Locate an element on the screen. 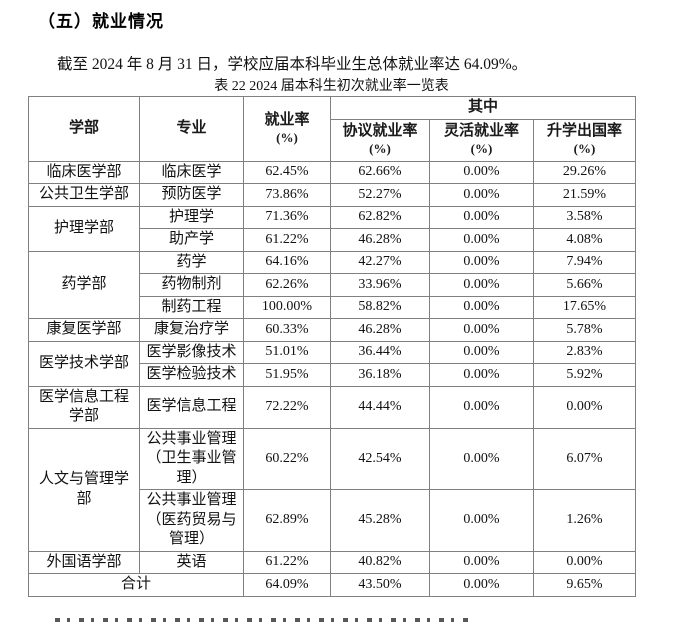  faculty-cell: 外国语学部 is located at coordinates (84, 562).